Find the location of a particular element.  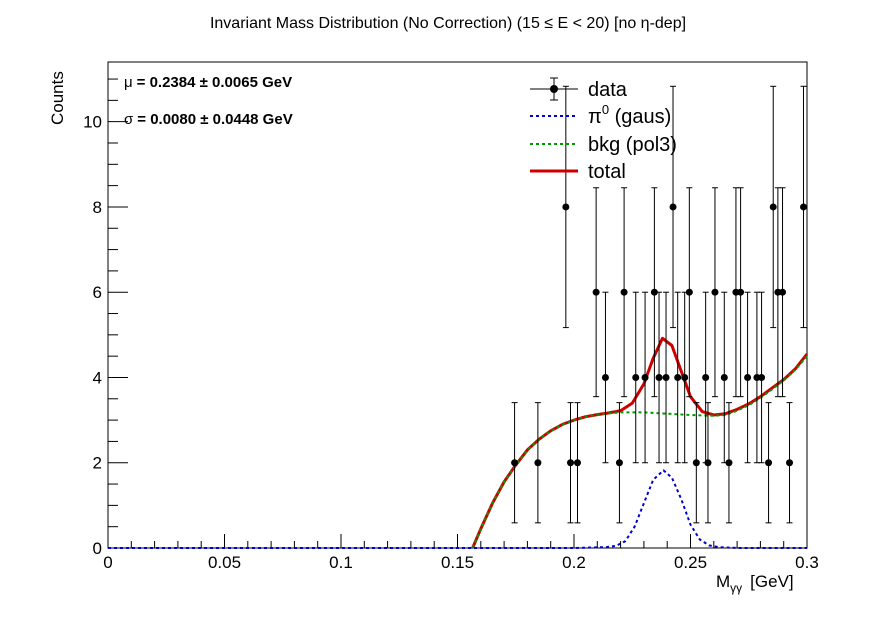

x-axis-label-unit: [GeV] is located at coordinates (771, 581).